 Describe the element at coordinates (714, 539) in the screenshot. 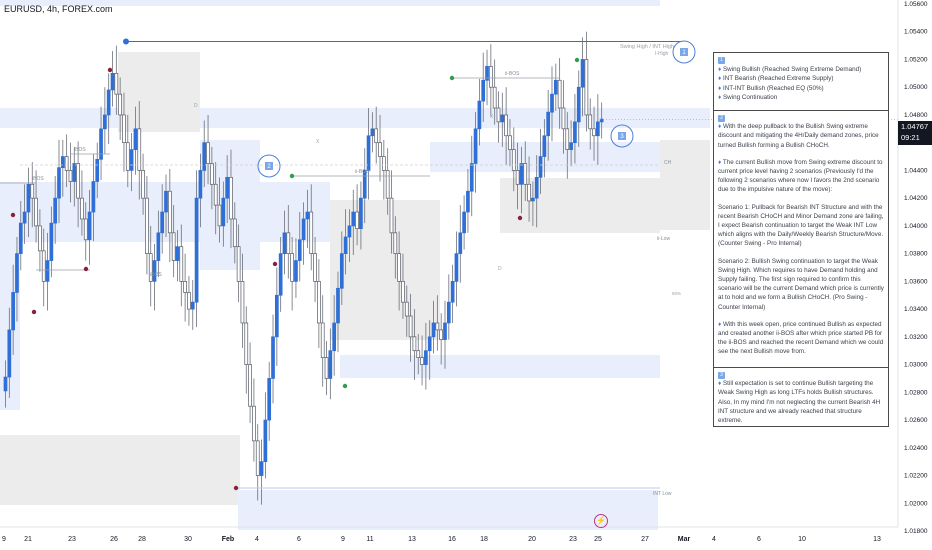

I see `time-tick-label: 4` at that location.